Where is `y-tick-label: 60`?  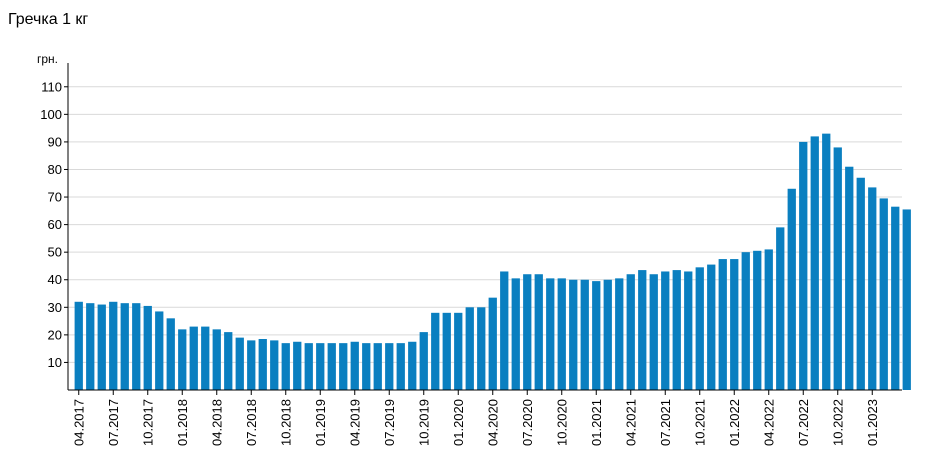
y-tick-label: 60 is located at coordinates (55, 224).